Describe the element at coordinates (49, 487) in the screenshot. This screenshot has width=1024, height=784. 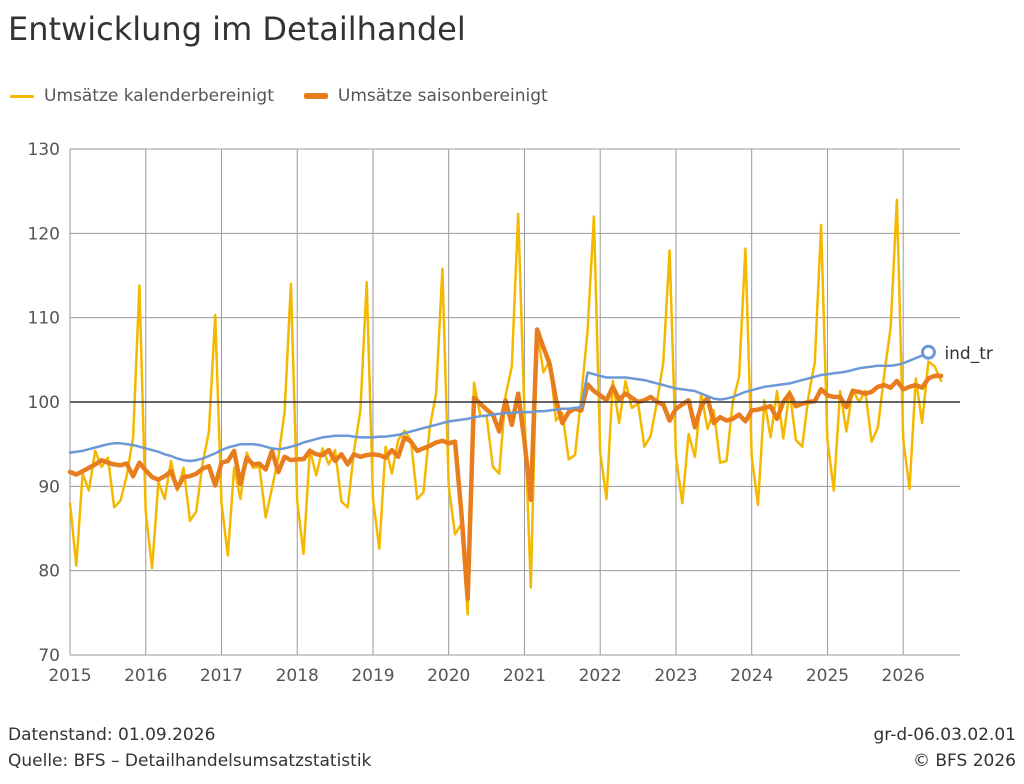
I see `y-tick-label-90: 90` at that location.